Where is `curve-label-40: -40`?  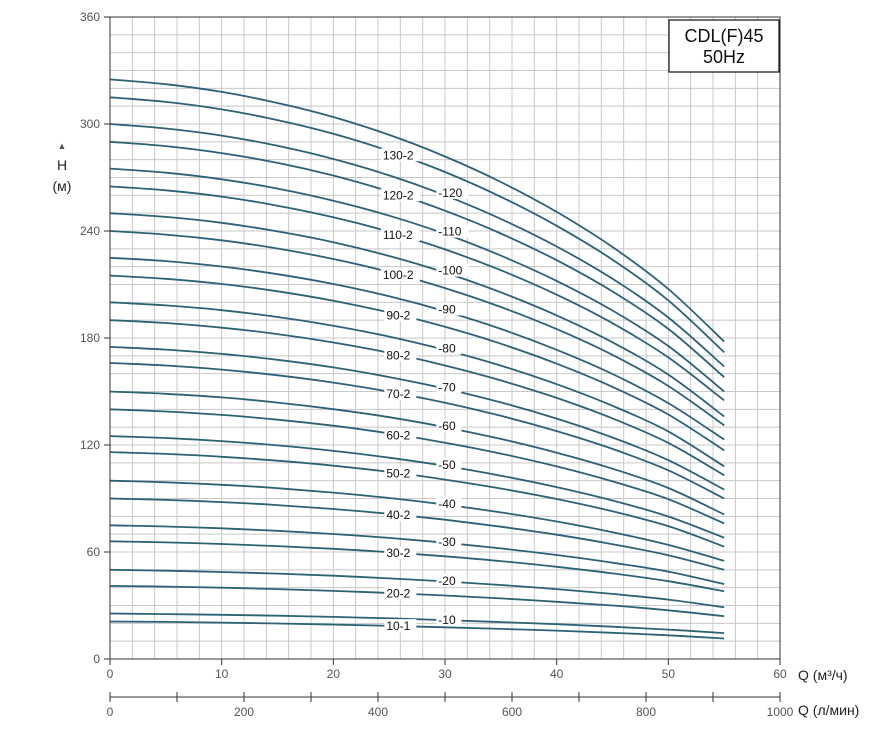
curve-label-40: -40 is located at coordinates (447, 504).